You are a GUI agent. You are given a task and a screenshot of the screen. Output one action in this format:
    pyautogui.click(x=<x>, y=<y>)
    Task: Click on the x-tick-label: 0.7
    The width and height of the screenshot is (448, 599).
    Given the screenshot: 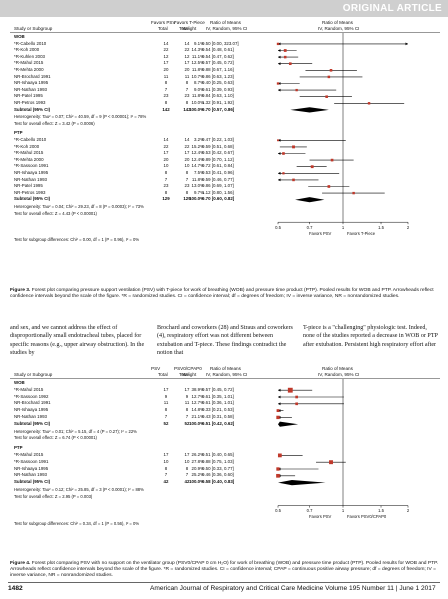 What is the action you would take?
    pyautogui.click(x=309, y=227)
    